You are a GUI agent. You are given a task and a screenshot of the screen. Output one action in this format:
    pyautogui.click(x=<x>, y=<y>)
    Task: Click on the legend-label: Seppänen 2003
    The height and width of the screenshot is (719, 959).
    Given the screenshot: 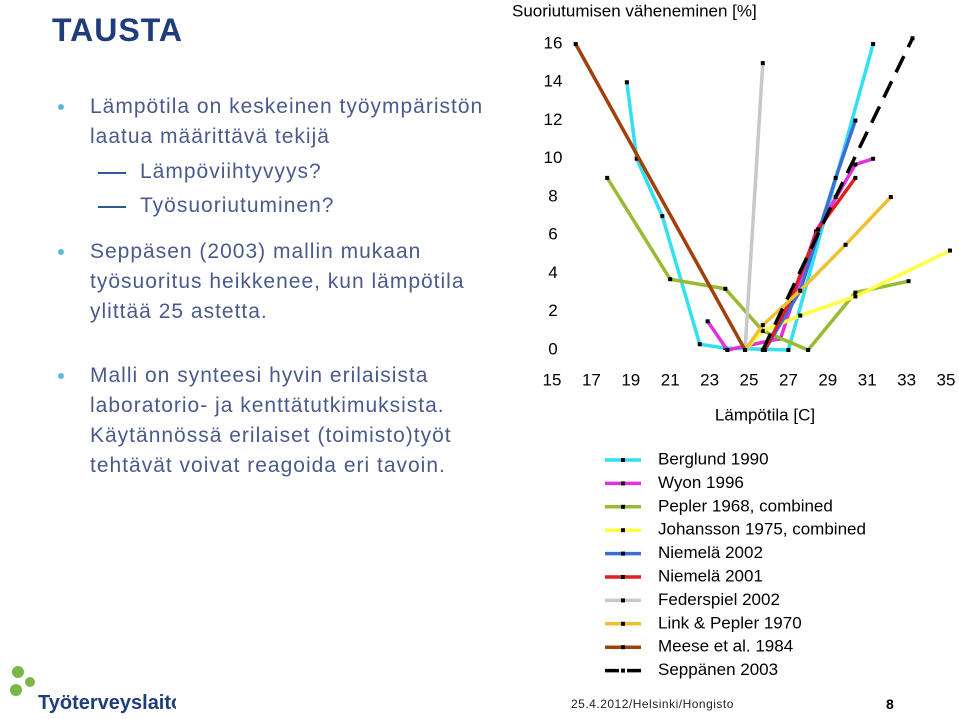 What is the action you would take?
    pyautogui.click(x=718, y=669)
    